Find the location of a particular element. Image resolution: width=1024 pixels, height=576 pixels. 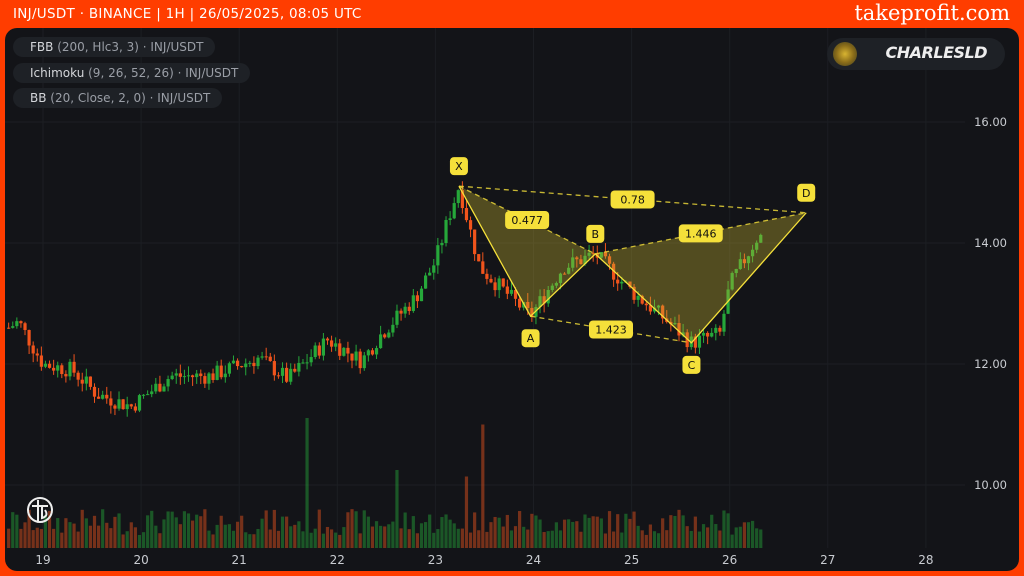

x-tick-label: 22 is located at coordinates (337, 560).